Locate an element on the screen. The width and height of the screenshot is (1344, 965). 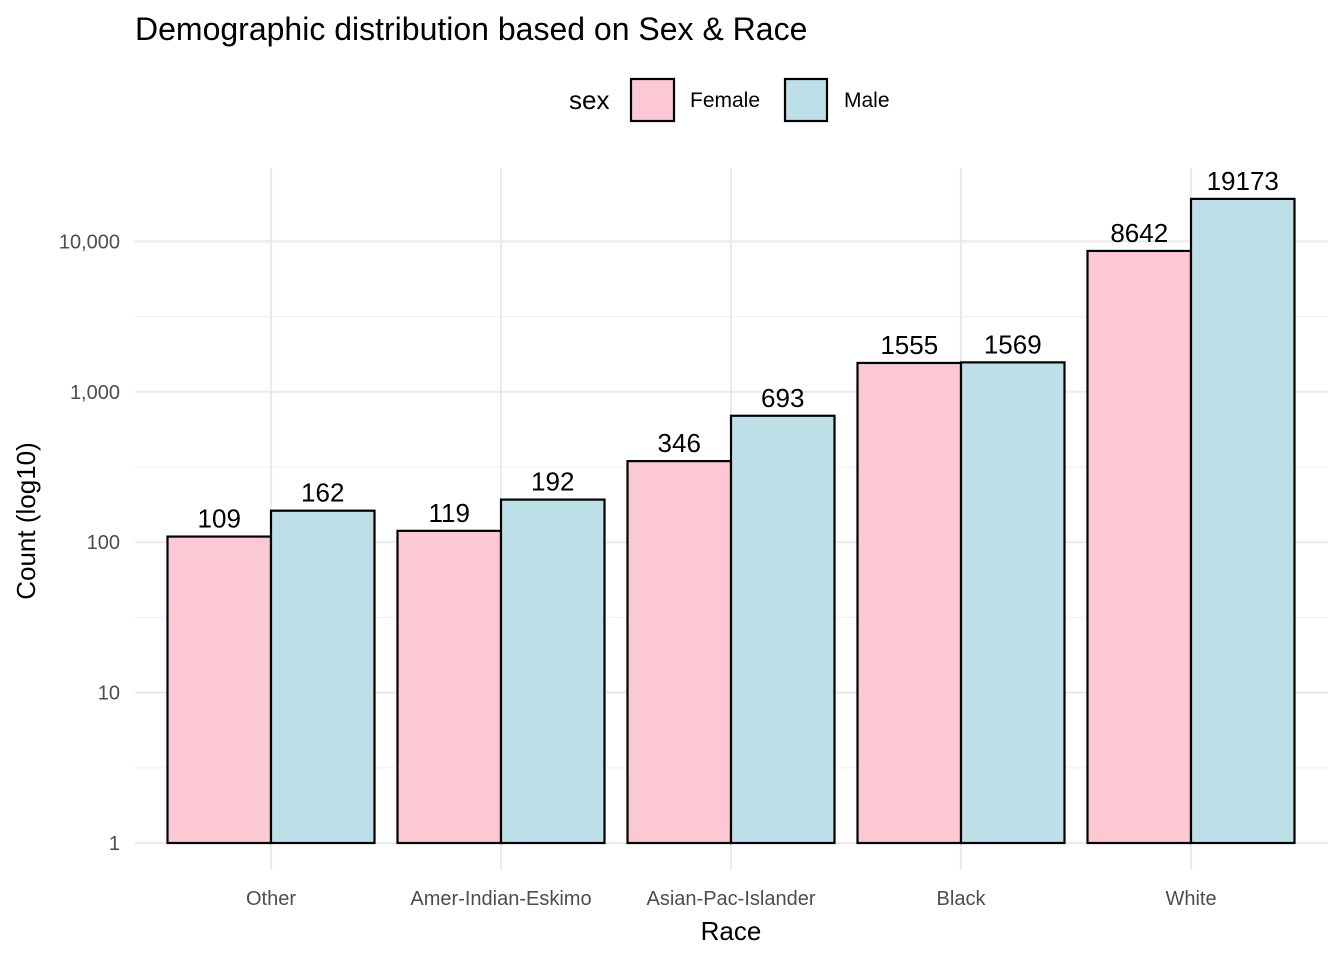
data-label-female: 119 is located at coordinates (449, 513).